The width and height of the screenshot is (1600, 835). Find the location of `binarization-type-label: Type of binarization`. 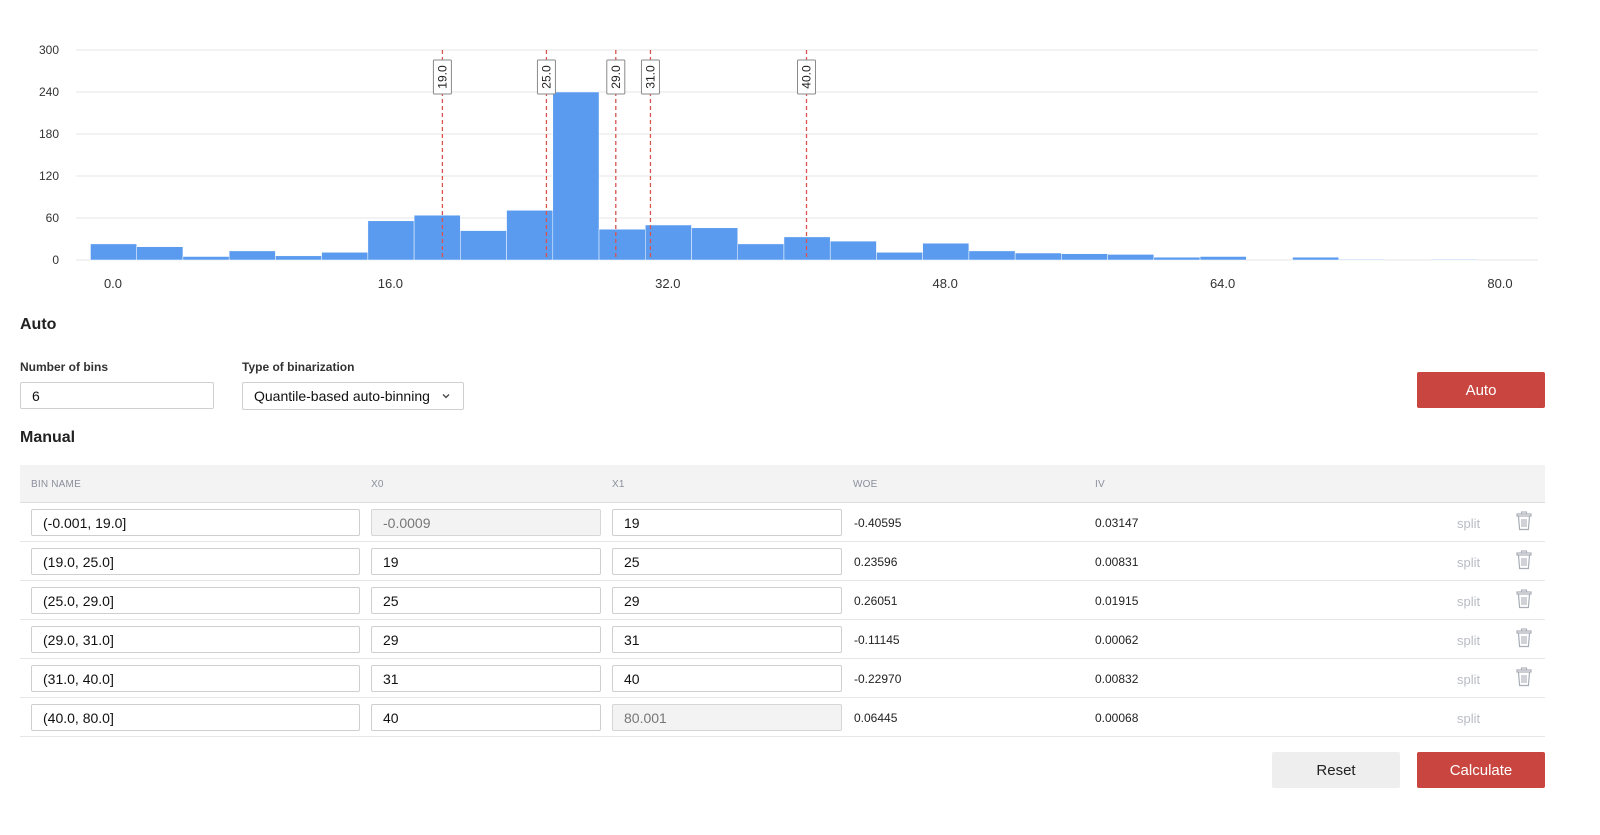

binarization-type-label: Type of binarization is located at coordinates (298, 367).